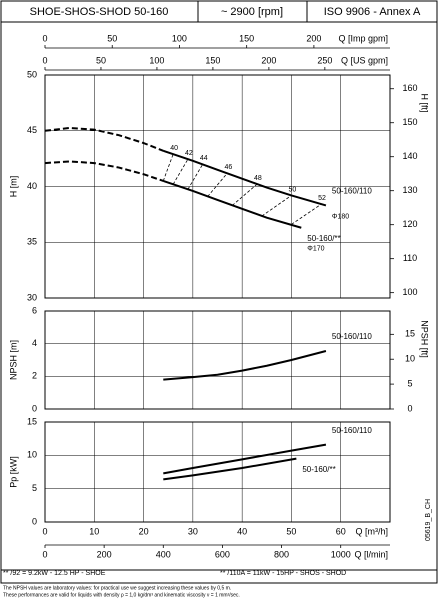  What do you see at coordinates (228, 167) in the screenshot?
I see `efficiency-label: 46` at bounding box center [228, 167].